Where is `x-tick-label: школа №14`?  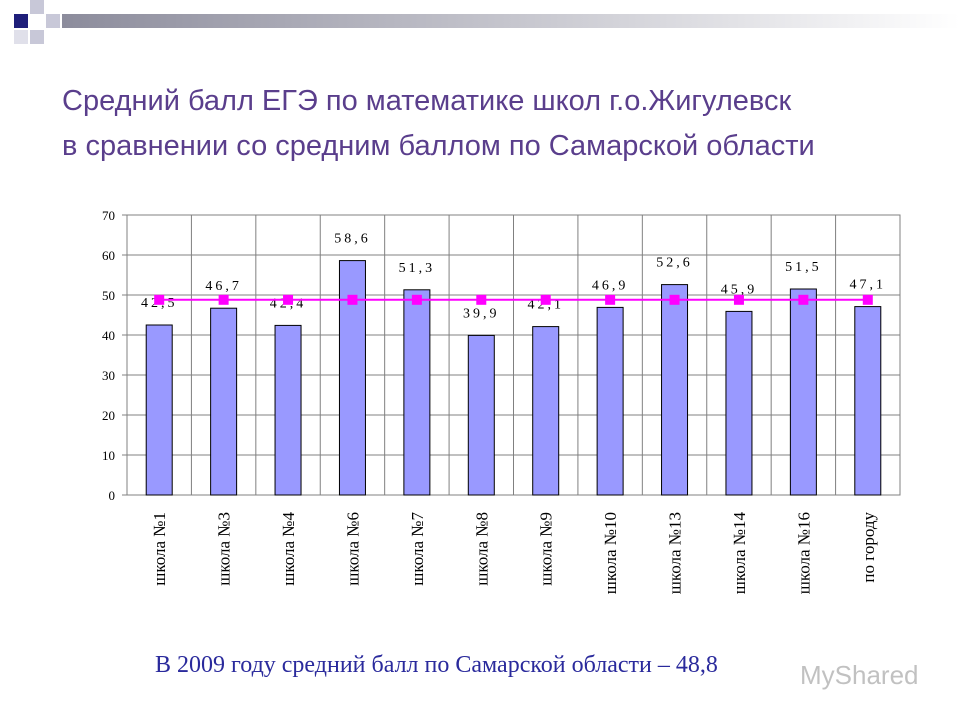
x-tick-label: школа №14 is located at coordinates (739, 553).